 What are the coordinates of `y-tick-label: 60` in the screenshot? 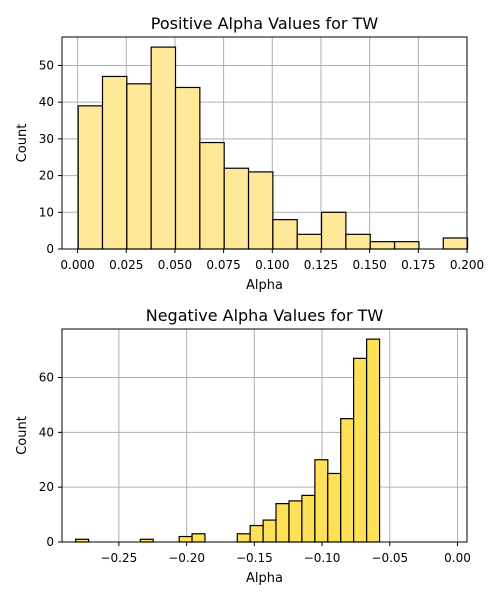 It's located at (46, 378).